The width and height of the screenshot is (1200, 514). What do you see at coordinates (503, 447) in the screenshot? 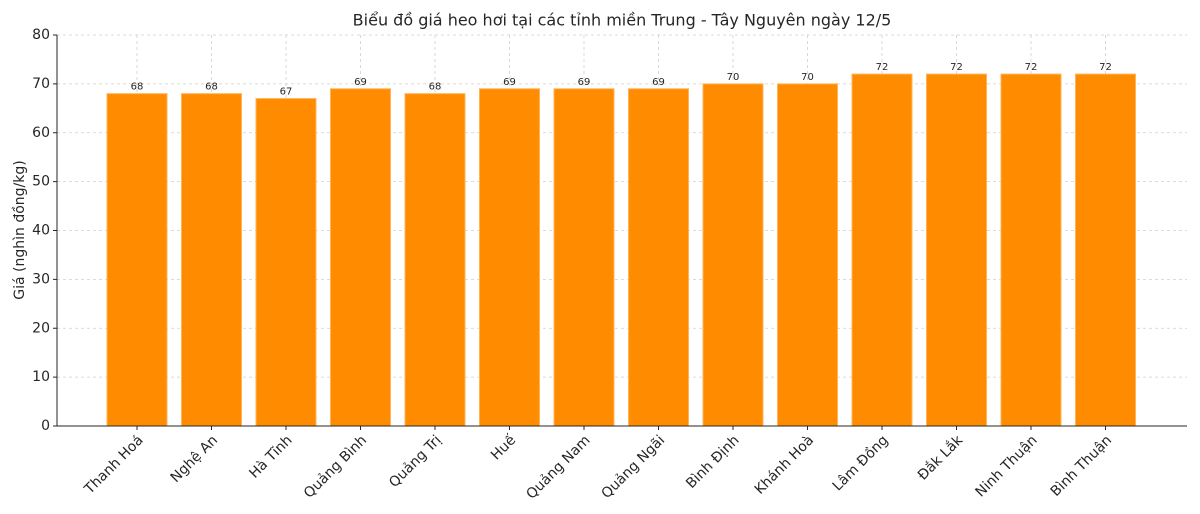
I see `x-tick-label: Huế` at bounding box center [503, 447].